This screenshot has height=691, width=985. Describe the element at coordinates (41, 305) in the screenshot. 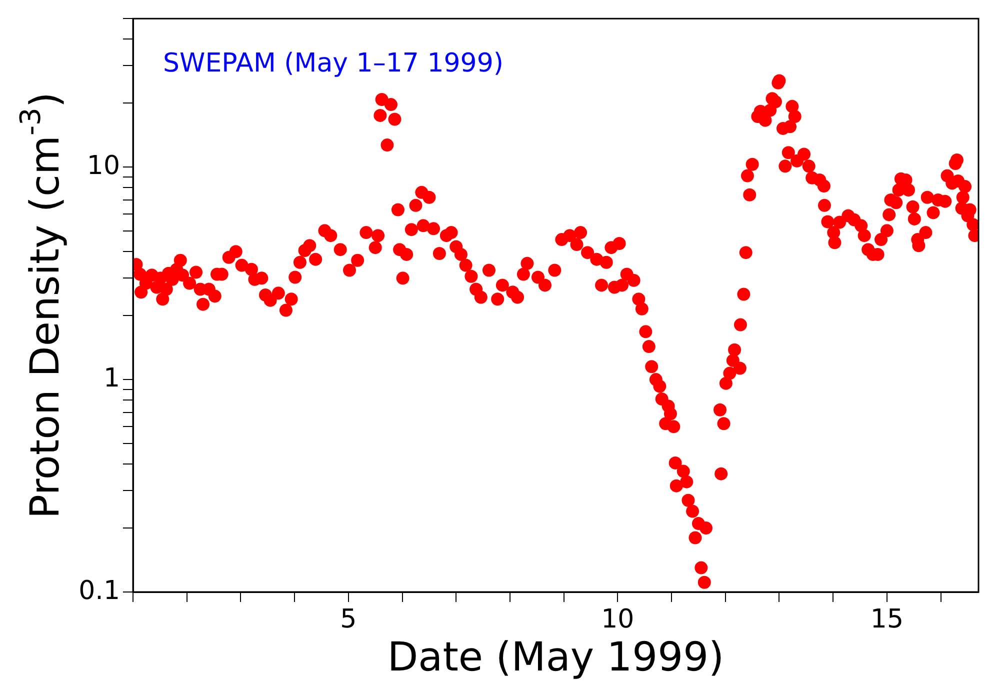

I see `y-axis-title: Proton Density (cm-3)` at that location.